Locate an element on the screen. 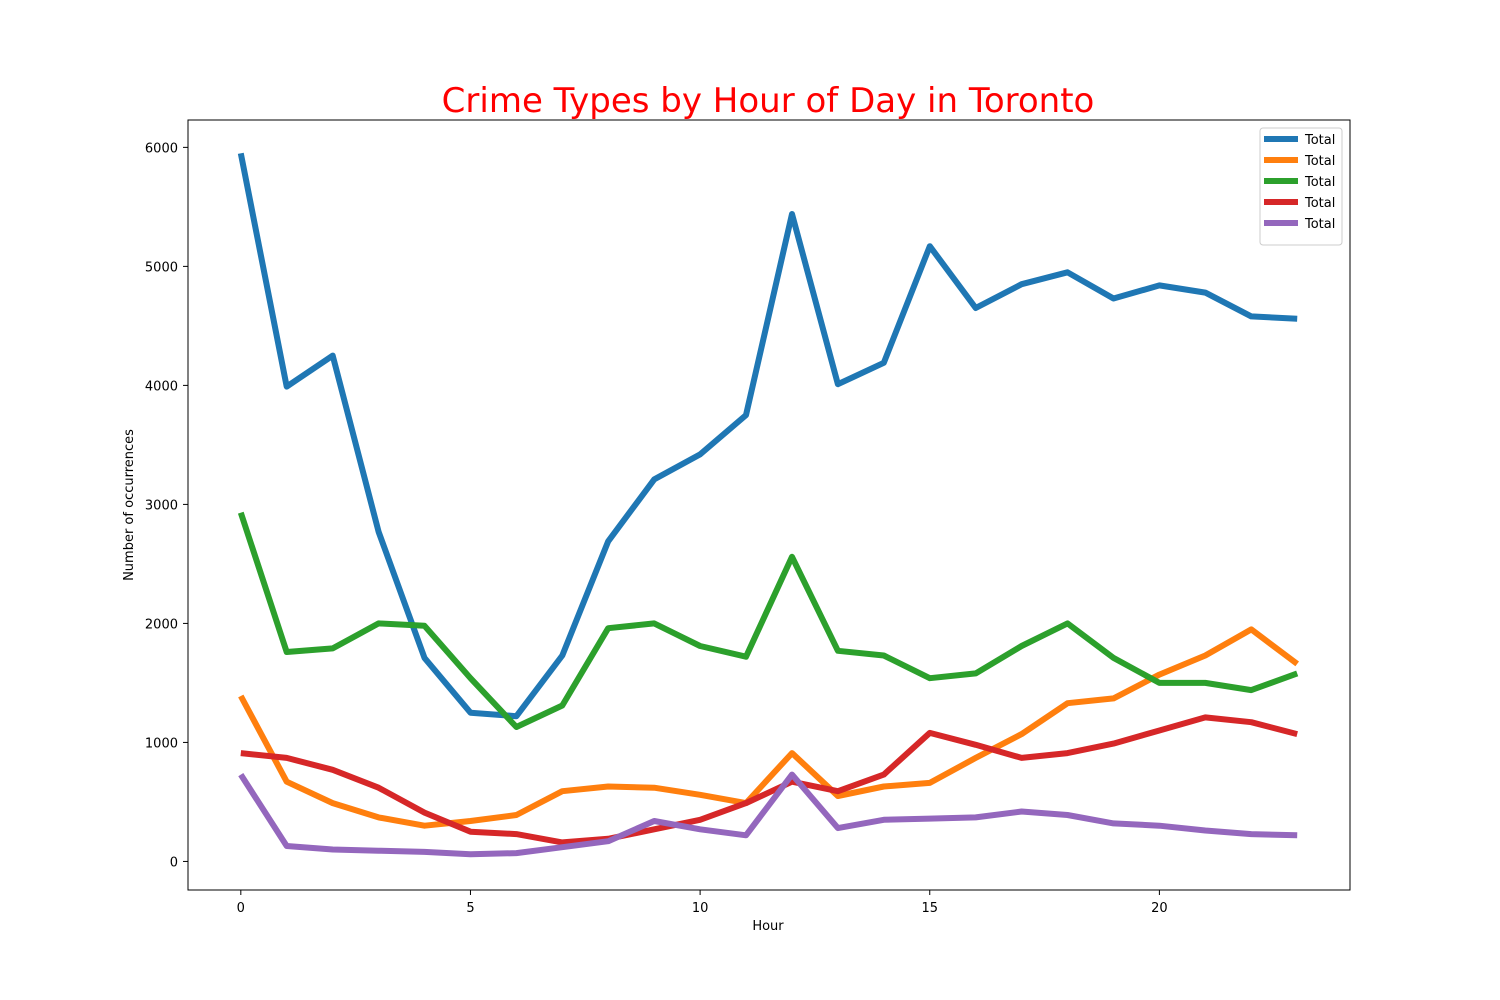 The height and width of the screenshot is (1000, 1500). x-tick-label: 5 is located at coordinates (470, 908).